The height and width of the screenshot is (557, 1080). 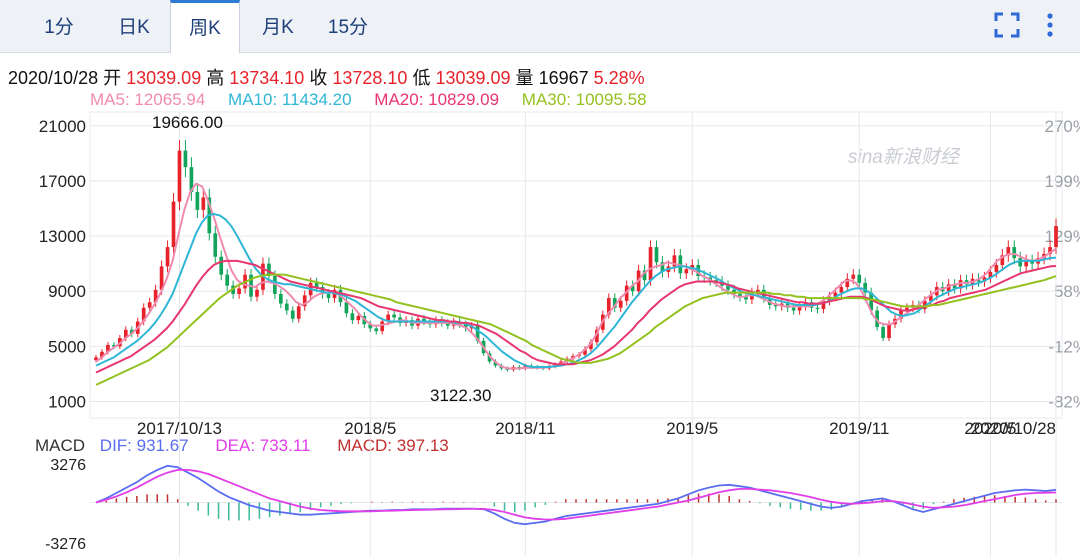 I want to click on ma10-legend: MA10: 11434.20, so click(x=290, y=99).